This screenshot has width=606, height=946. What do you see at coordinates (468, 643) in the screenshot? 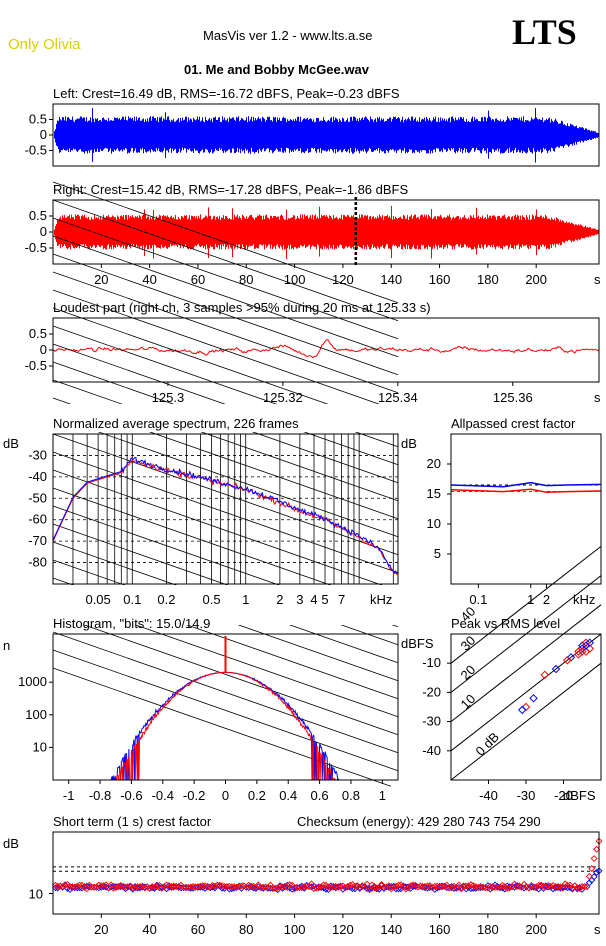
I see `diagonal-label: 30` at bounding box center [468, 643].